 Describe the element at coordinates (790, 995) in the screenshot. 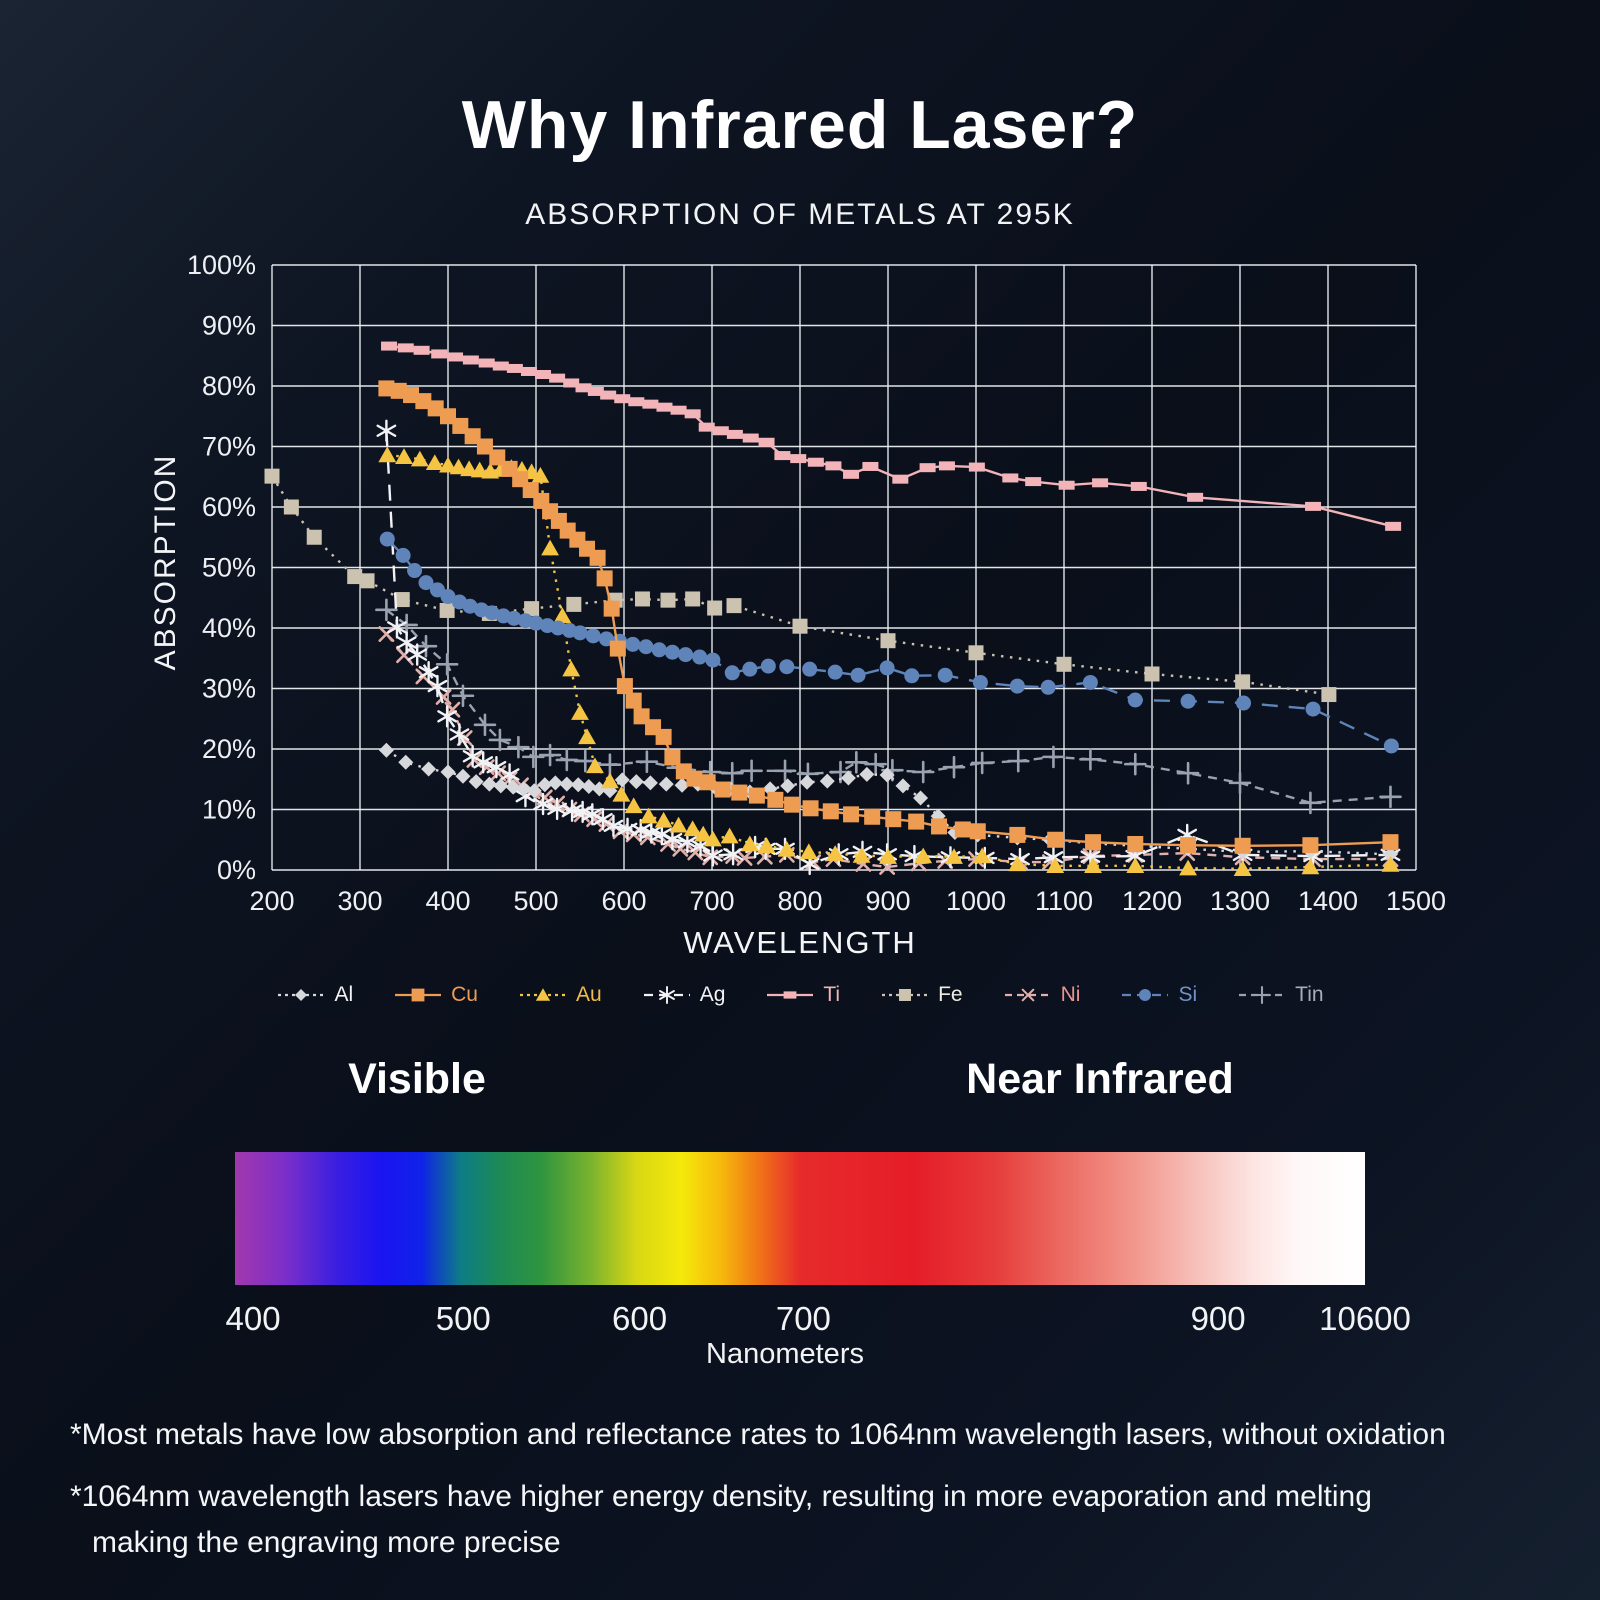

I see `legend-marker-ti-icon` at that location.